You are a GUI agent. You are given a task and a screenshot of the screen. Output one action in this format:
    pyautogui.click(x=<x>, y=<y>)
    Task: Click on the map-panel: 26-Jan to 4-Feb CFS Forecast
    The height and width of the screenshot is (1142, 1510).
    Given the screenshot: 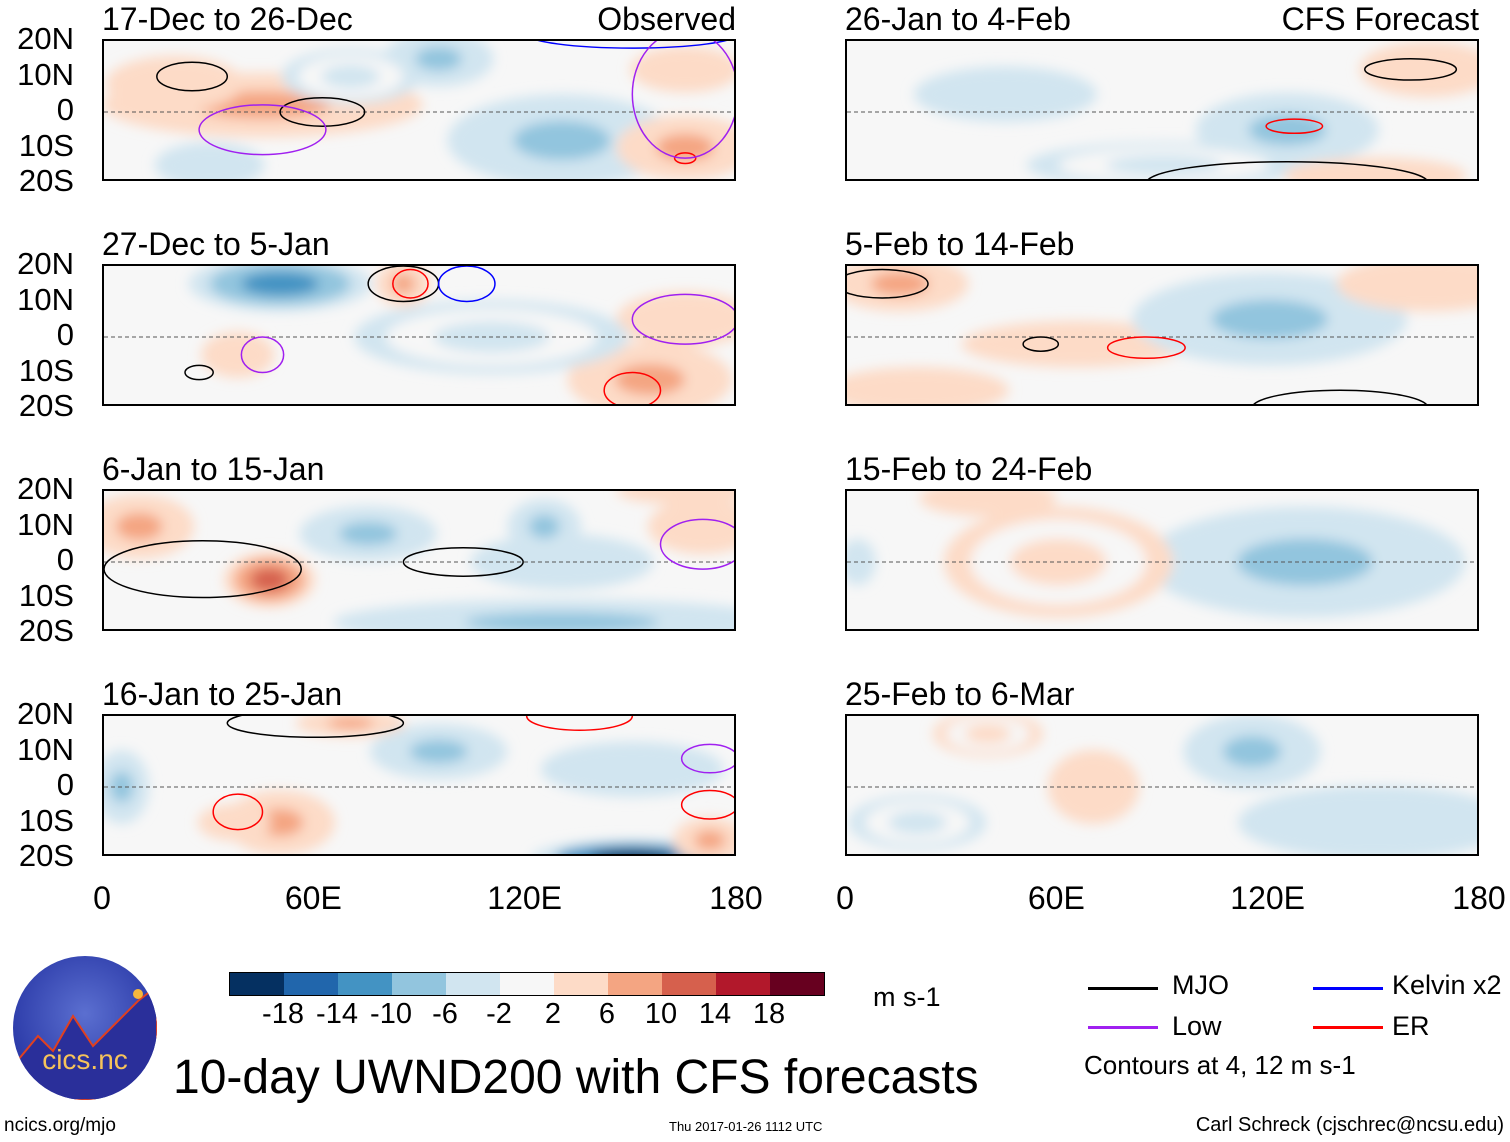 What is the action you would take?
    pyautogui.click(x=1162, y=92)
    